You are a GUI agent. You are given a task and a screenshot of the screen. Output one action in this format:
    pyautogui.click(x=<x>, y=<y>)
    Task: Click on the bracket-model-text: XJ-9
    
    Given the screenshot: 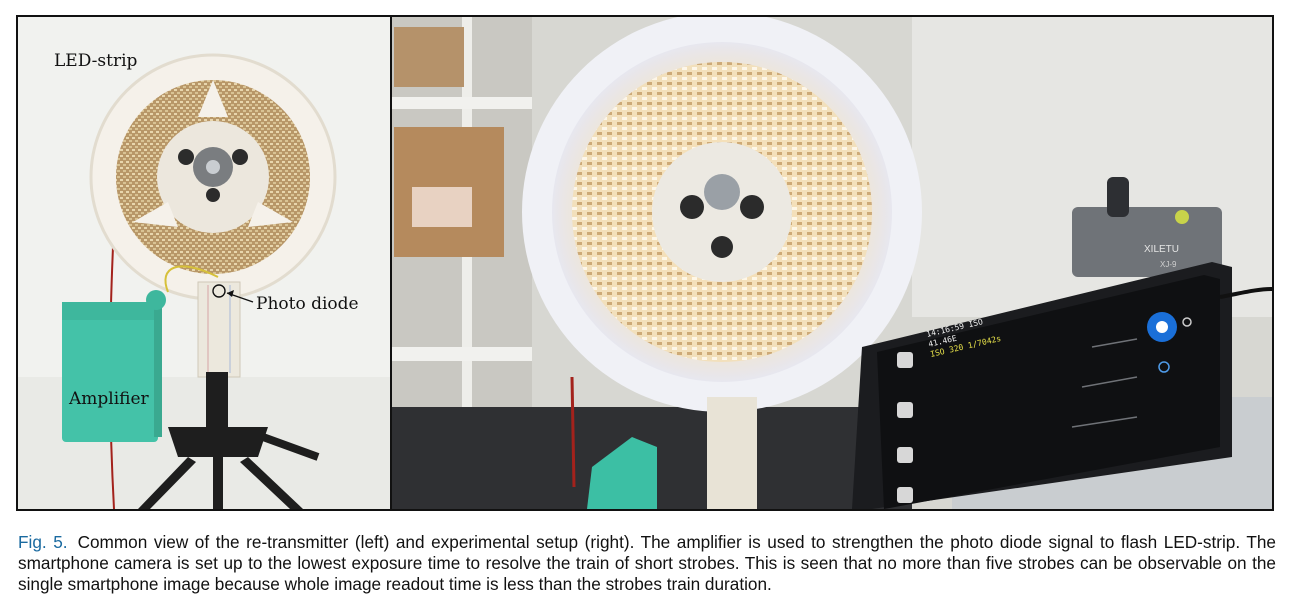 What is the action you would take?
    pyautogui.click(x=1168, y=264)
    